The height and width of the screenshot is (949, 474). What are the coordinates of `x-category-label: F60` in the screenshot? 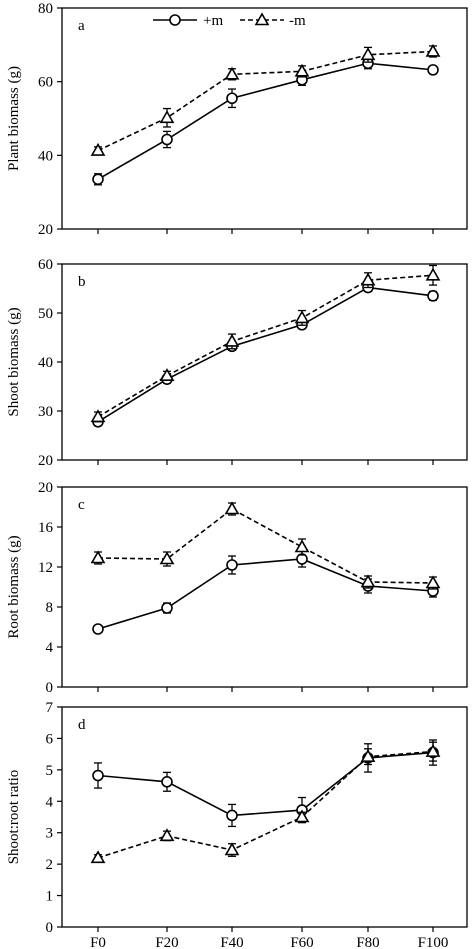 It's located at (301, 942).